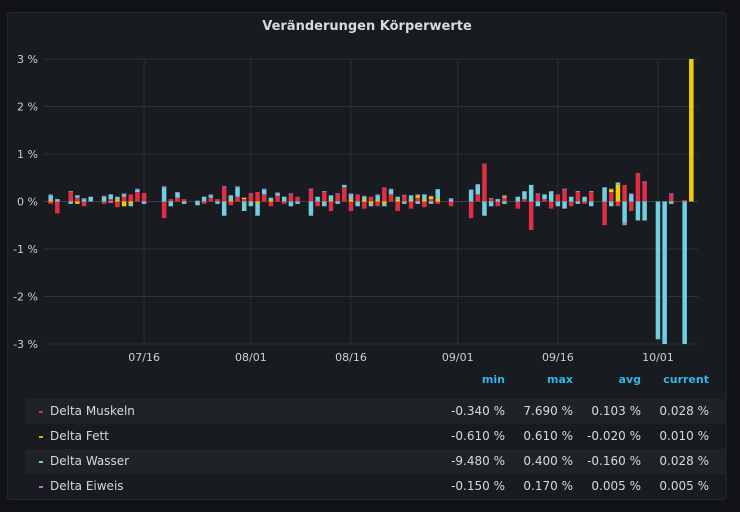  Describe the element at coordinates (79, 436) in the screenshot. I see `legend-name: Delta Fett` at that location.